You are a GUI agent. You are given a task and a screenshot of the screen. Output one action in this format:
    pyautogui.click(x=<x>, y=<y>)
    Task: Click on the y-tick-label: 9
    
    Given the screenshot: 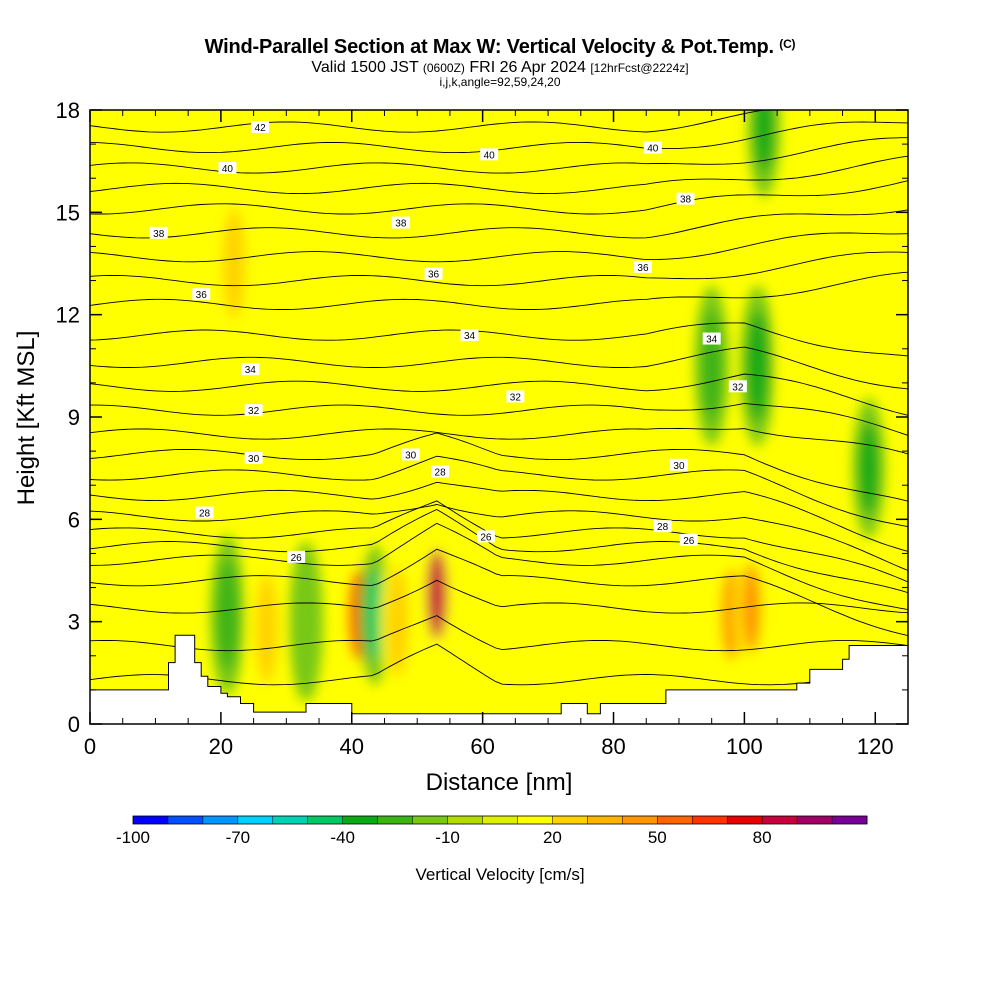 What is the action you would take?
    pyautogui.click(x=74, y=417)
    